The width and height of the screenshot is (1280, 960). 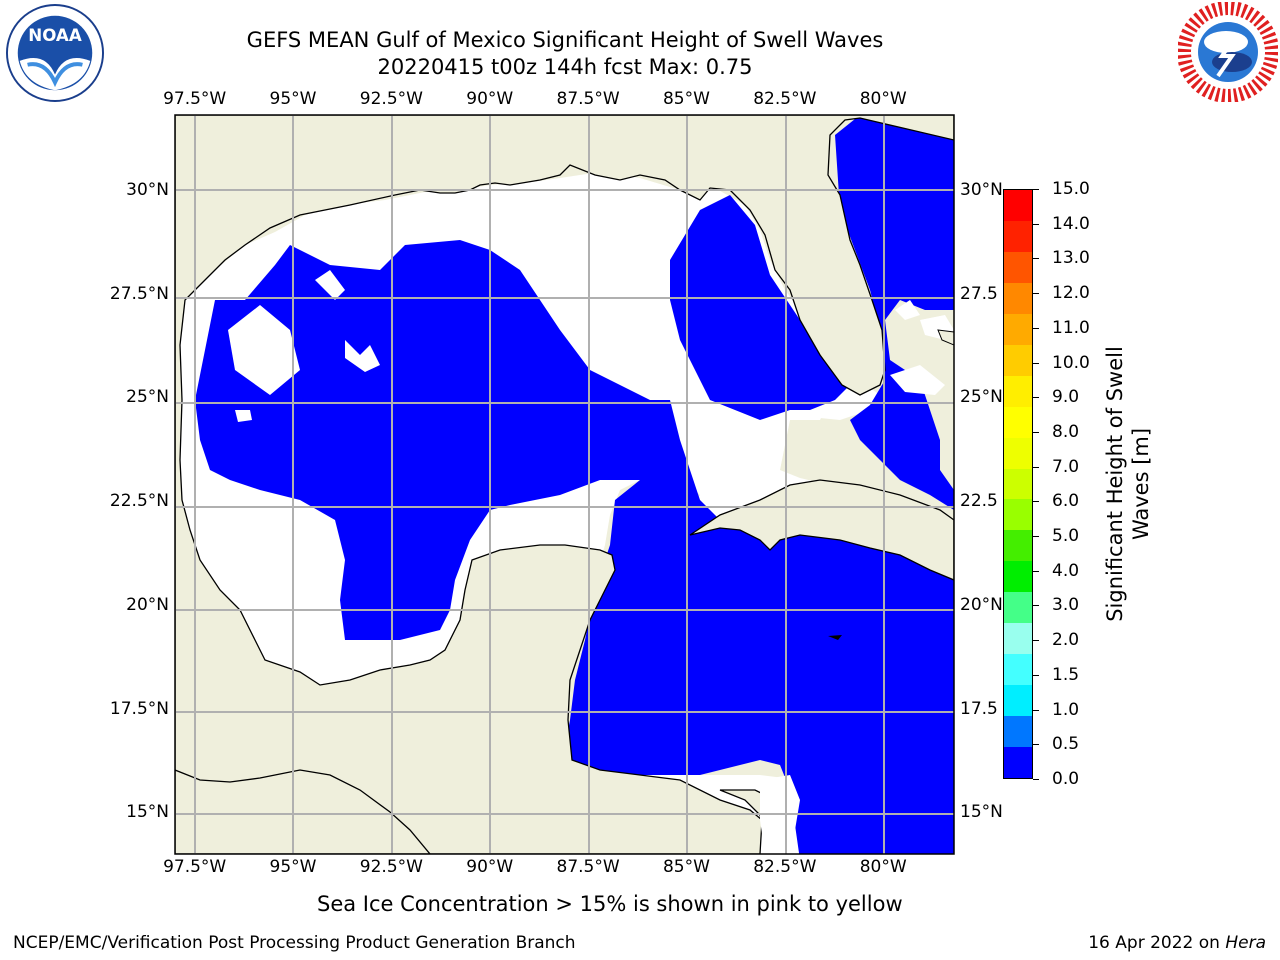 I want to click on lat-tick-right: 22.5, so click(x=979, y=501).